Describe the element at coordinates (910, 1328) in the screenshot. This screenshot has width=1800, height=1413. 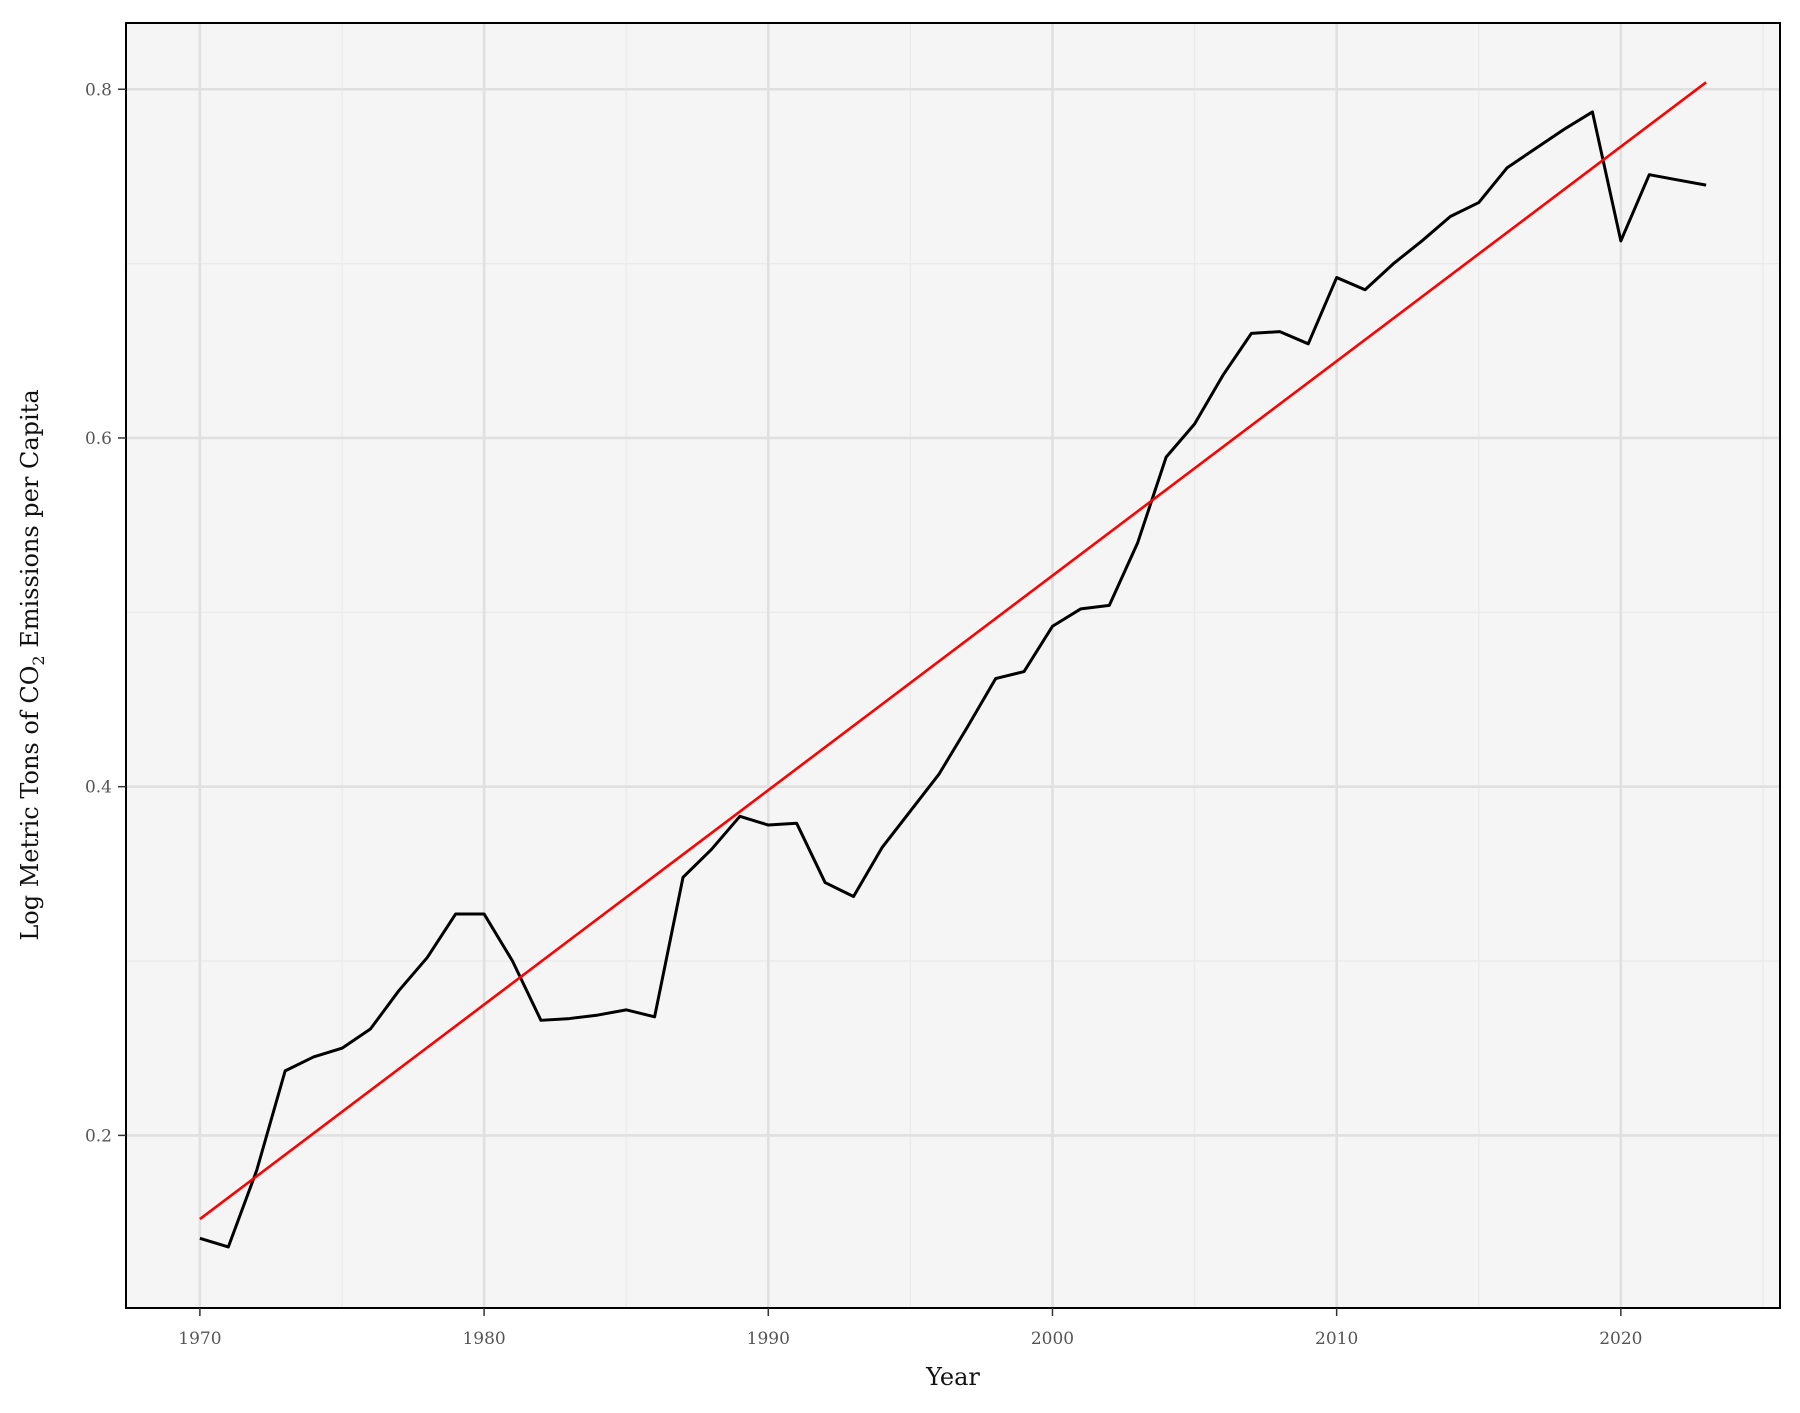
I see `x-axis-ticks: 1970 1980 1990 2000 2010 2020` at that location.